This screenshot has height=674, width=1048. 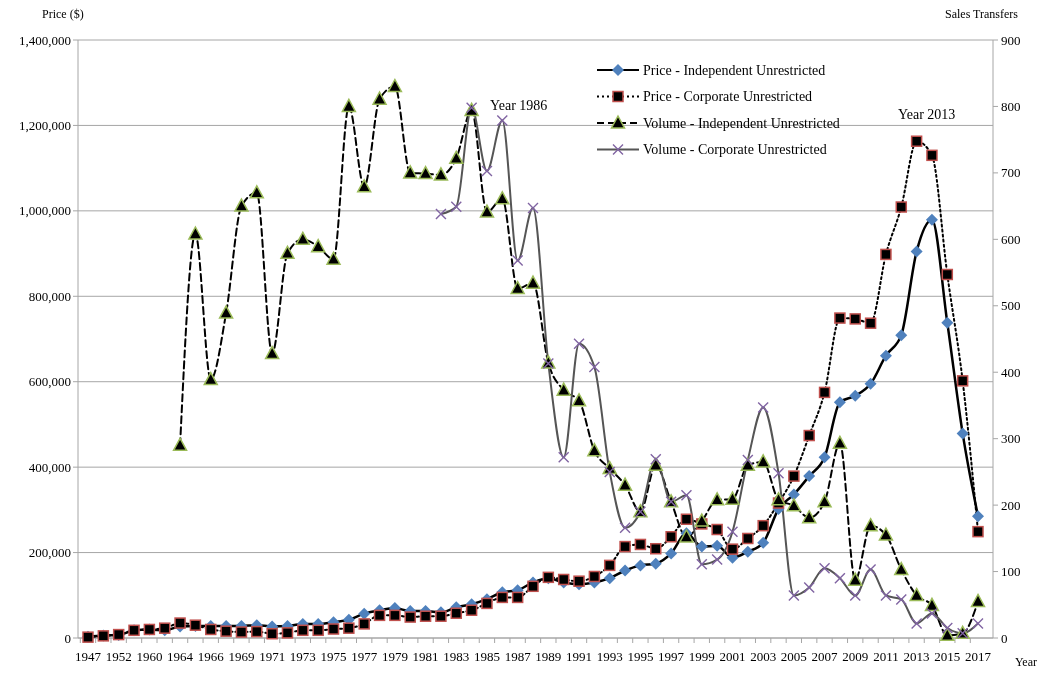 I want to click on x-tick-label: 2013, so click(x=916, y=656).